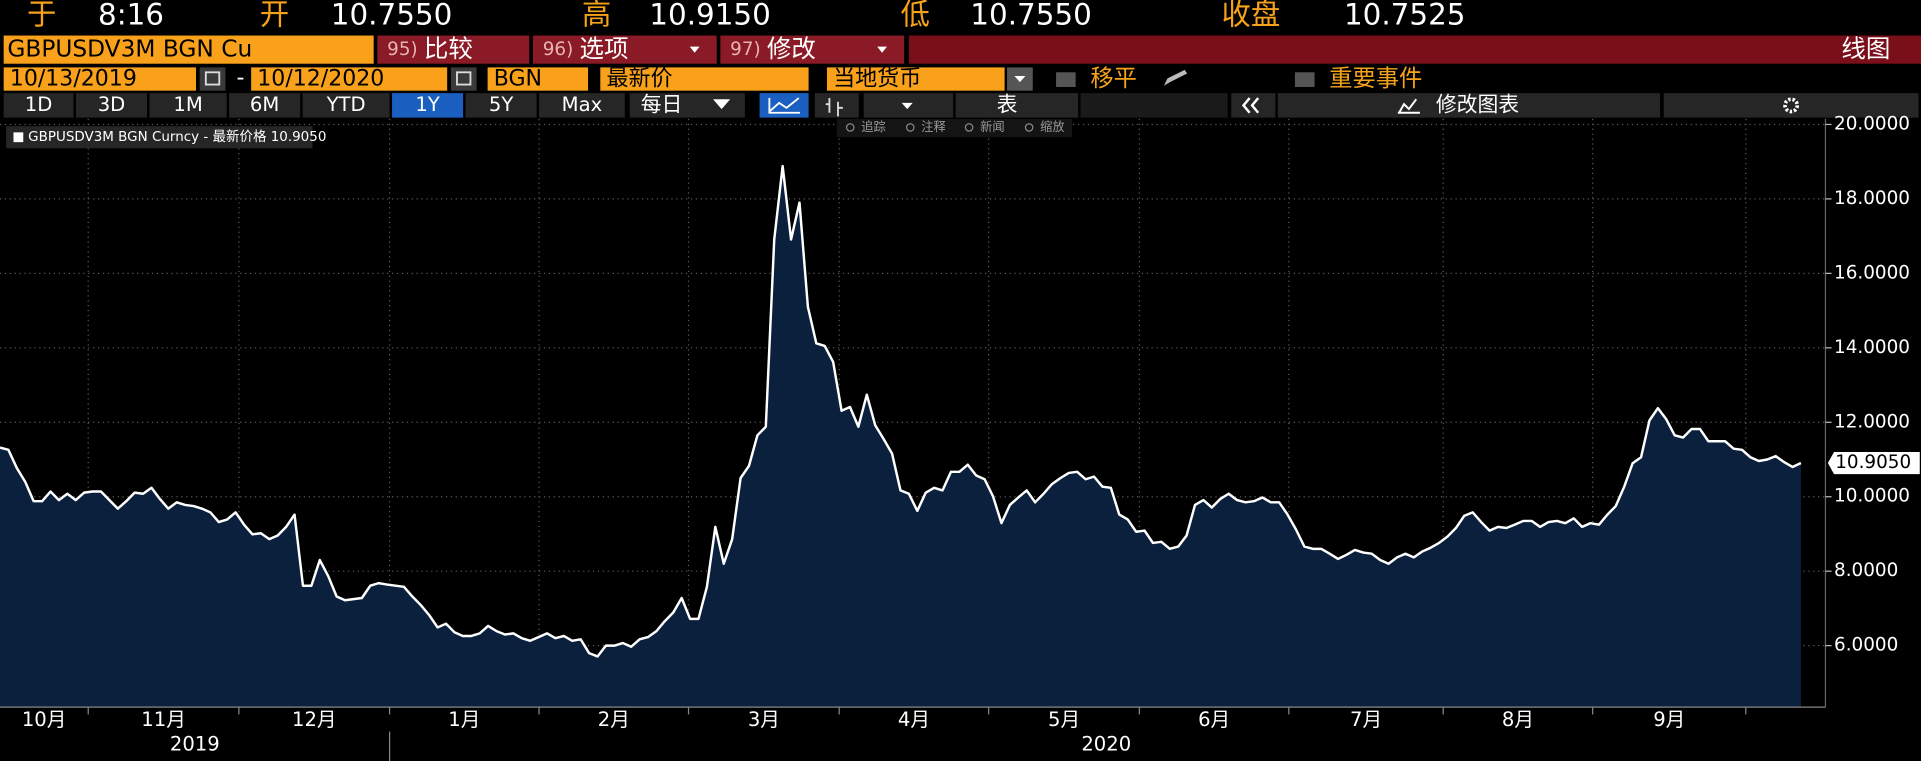 This screenshot has height=761, width=1921. I want to click on bar-style-button, so click(836, 105).